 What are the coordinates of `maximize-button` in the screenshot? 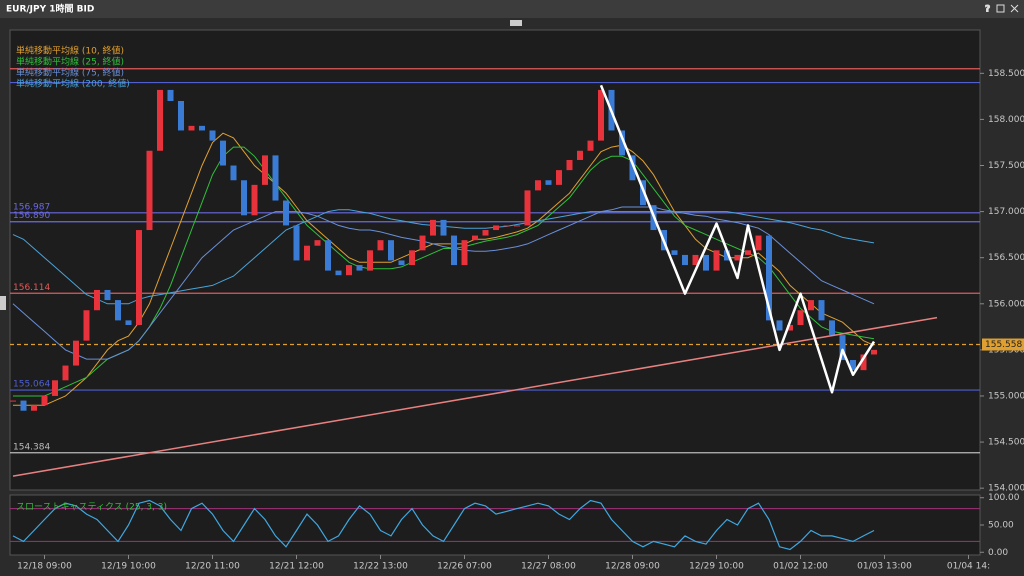 It's located at (1000, 8).